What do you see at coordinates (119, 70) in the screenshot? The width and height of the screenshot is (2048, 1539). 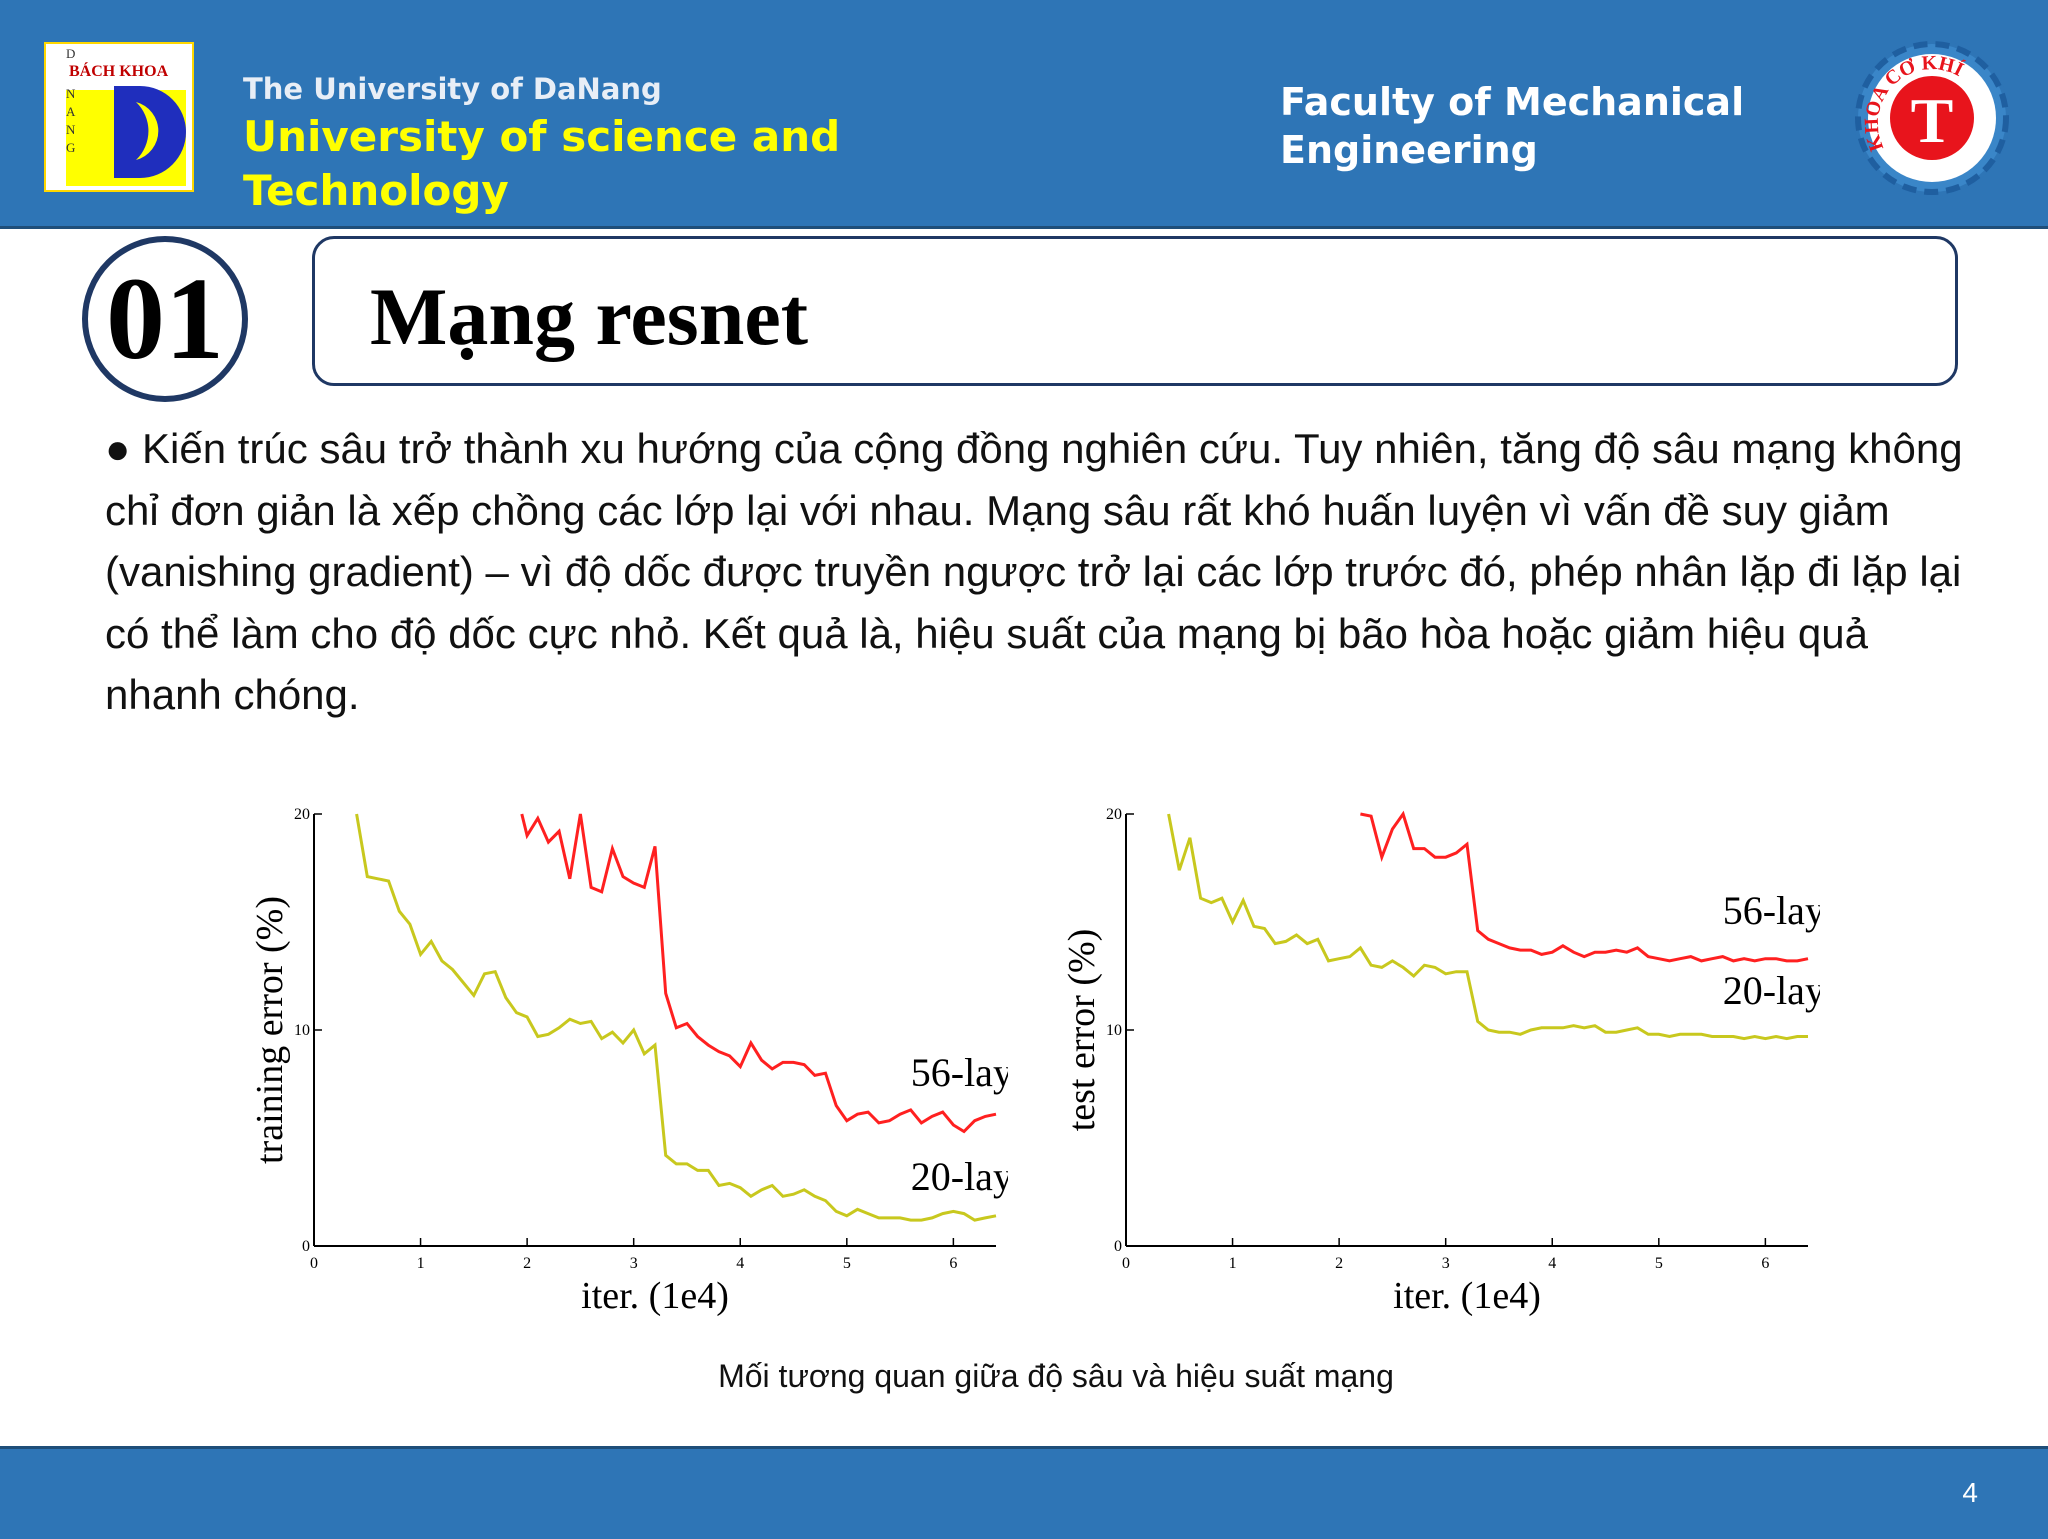 I see `bach-khoa-label: BÁCH KHOA` at bounding box center [119, 70].